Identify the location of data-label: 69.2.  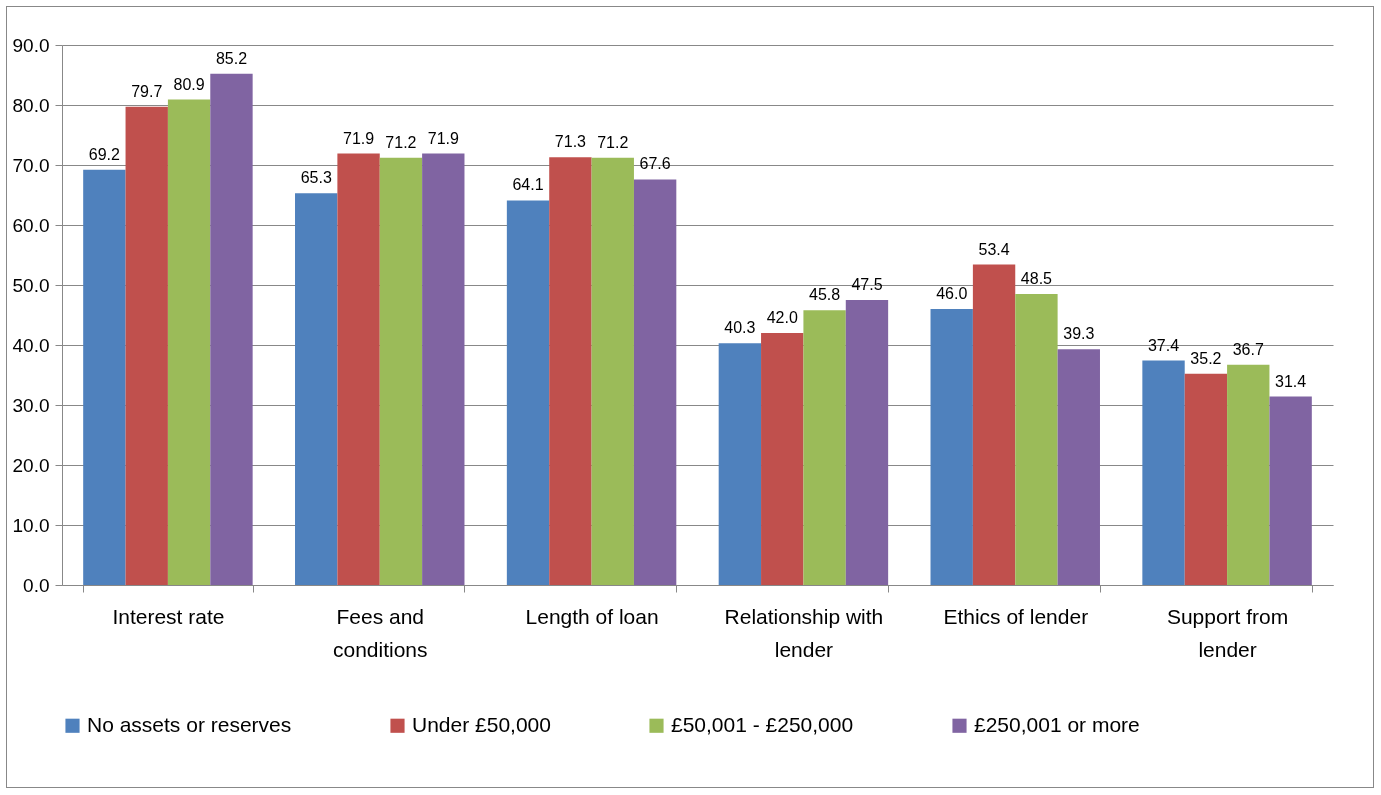
(104, 154).